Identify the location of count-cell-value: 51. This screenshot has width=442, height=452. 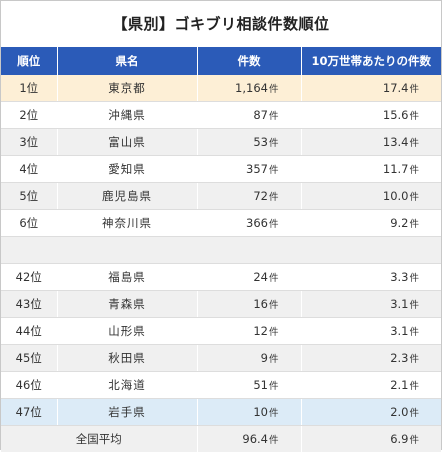
(260, 385).